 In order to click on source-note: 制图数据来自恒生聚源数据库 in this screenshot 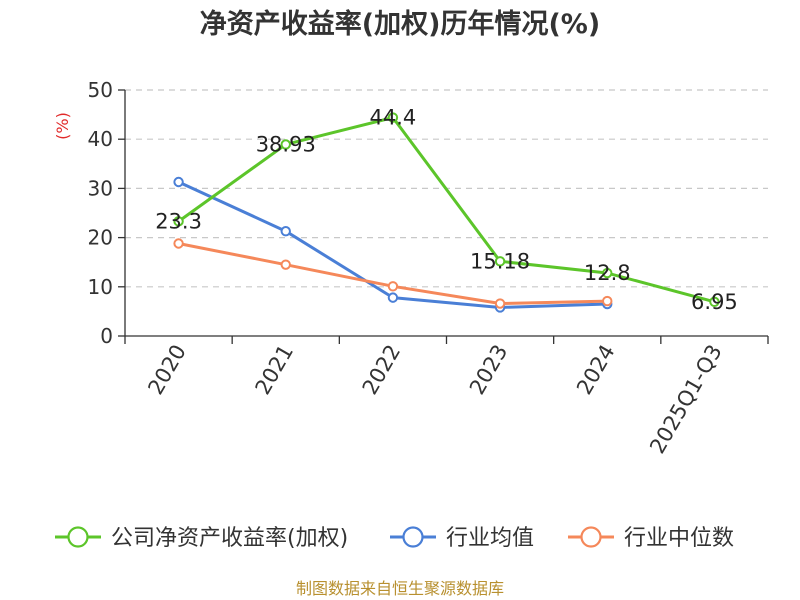, I will do `click(400, 588)`.